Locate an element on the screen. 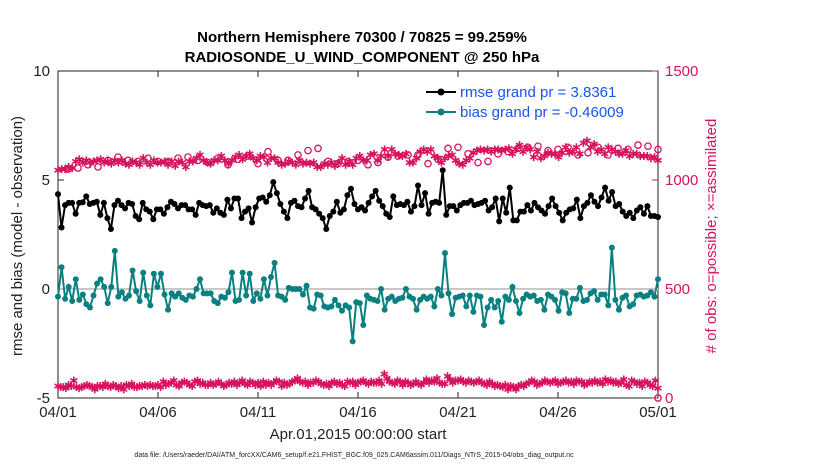 This screenshot has height=470, width=830. x-tick-label: 04/26 is located at coordinates (558, 412).